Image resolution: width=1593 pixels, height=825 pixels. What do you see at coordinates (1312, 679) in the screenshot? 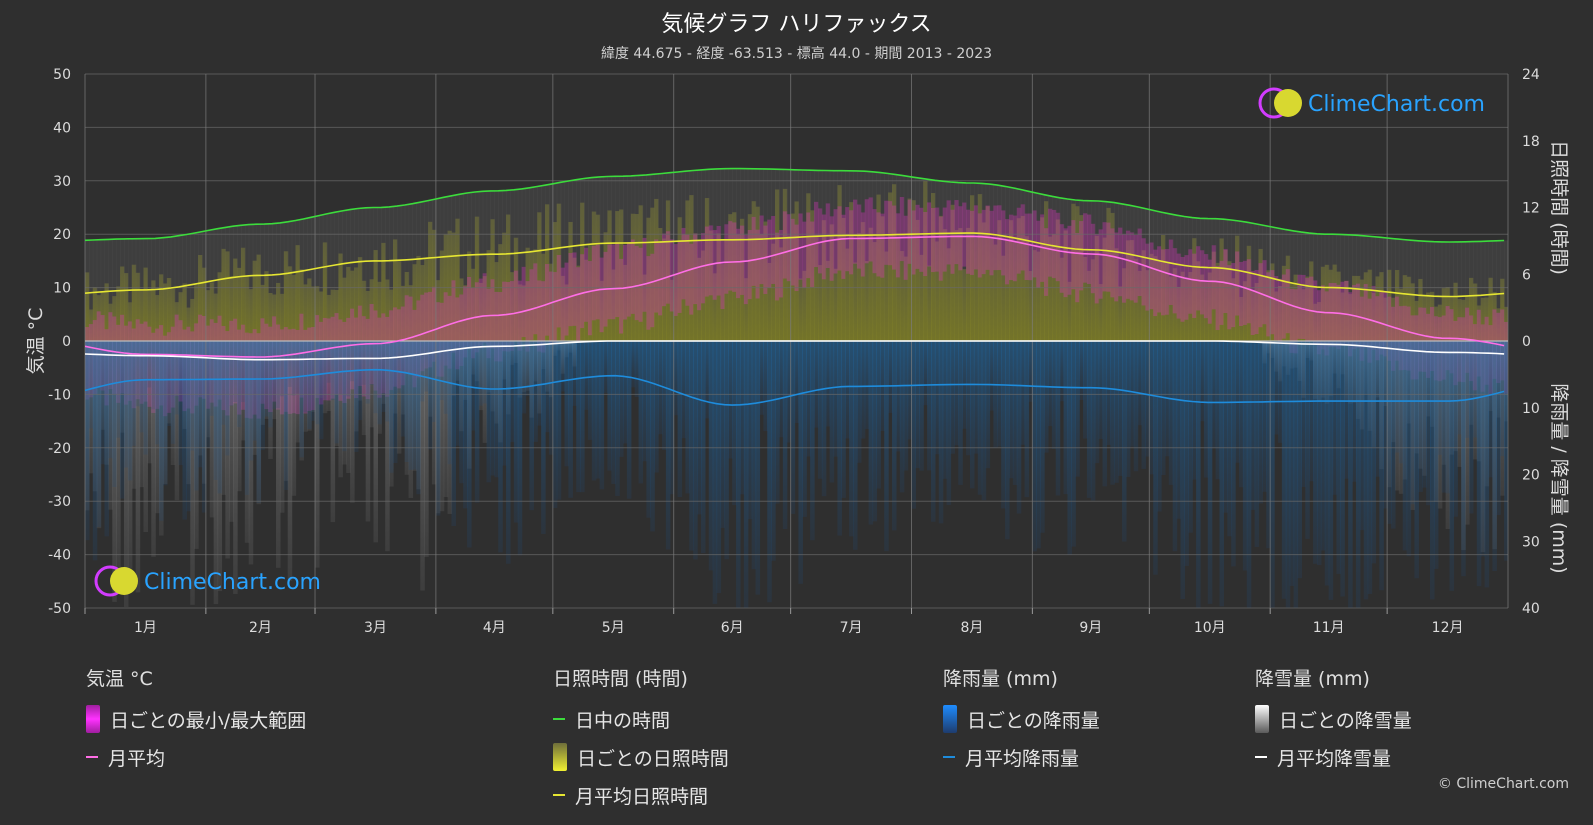
I see `legend-snow-heading: 降雪量 (mm)` at bounding box center [1312, 679].